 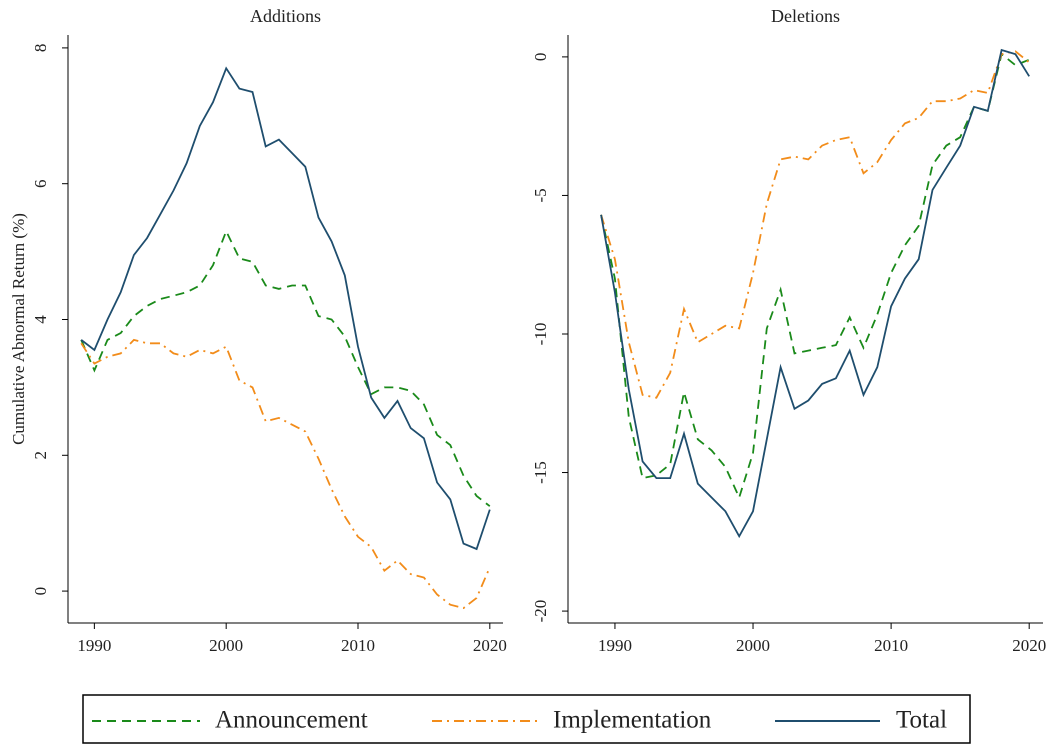 What do you see at coordinates (526, 719) in the screenshot?
I see `legend-box` at bounding box center [526, 719].